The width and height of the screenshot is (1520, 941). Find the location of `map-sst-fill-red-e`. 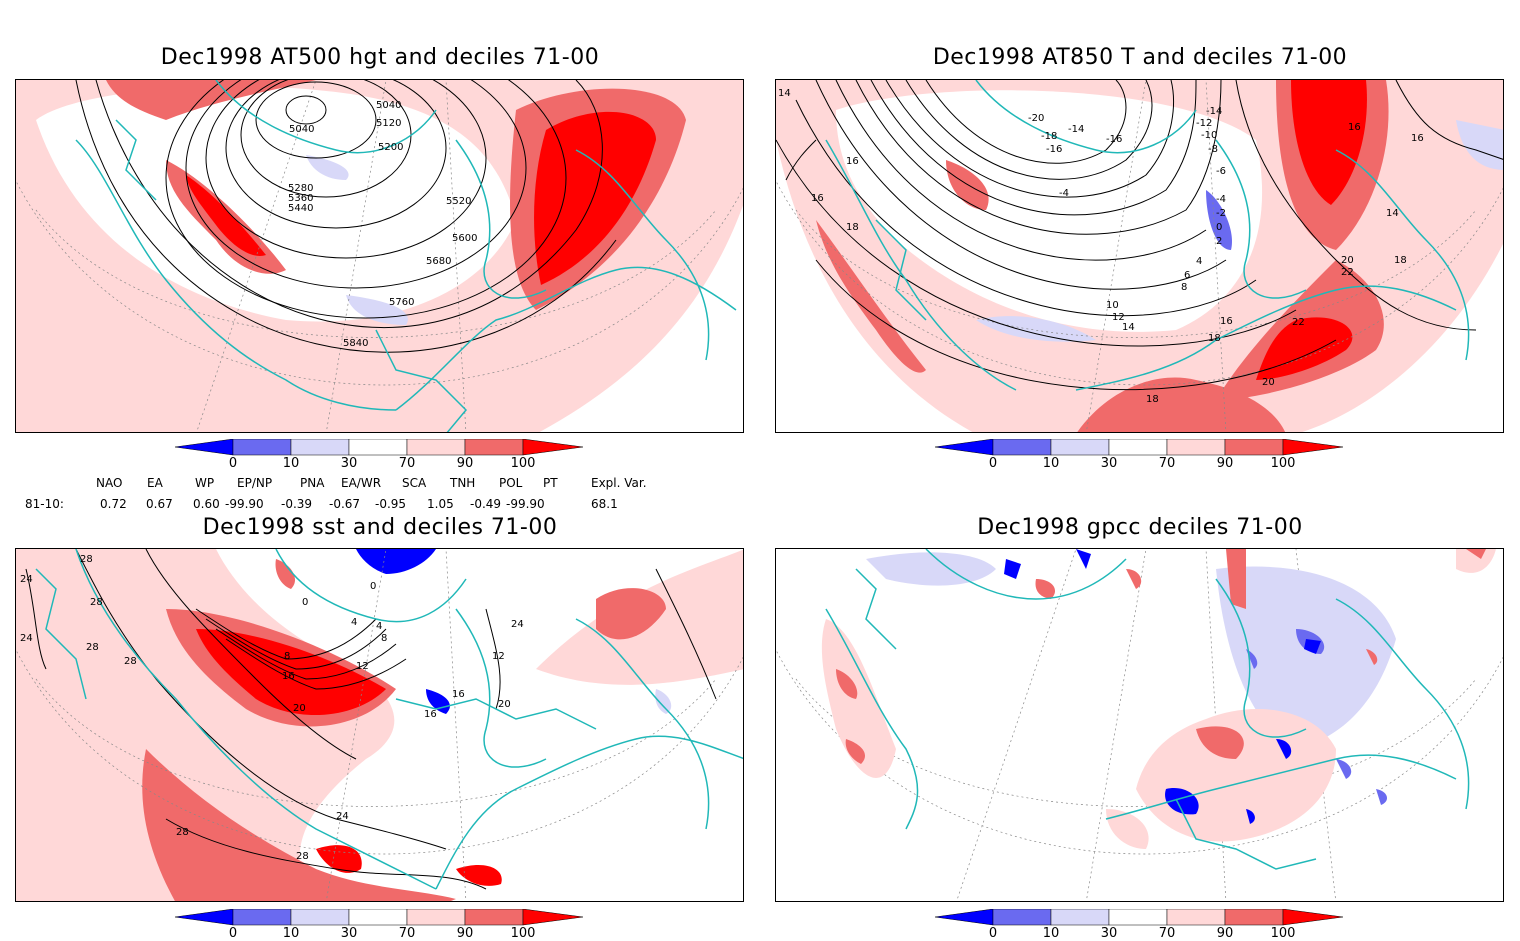

map-sst-fill-red-e is located at coordinates (470, 599).